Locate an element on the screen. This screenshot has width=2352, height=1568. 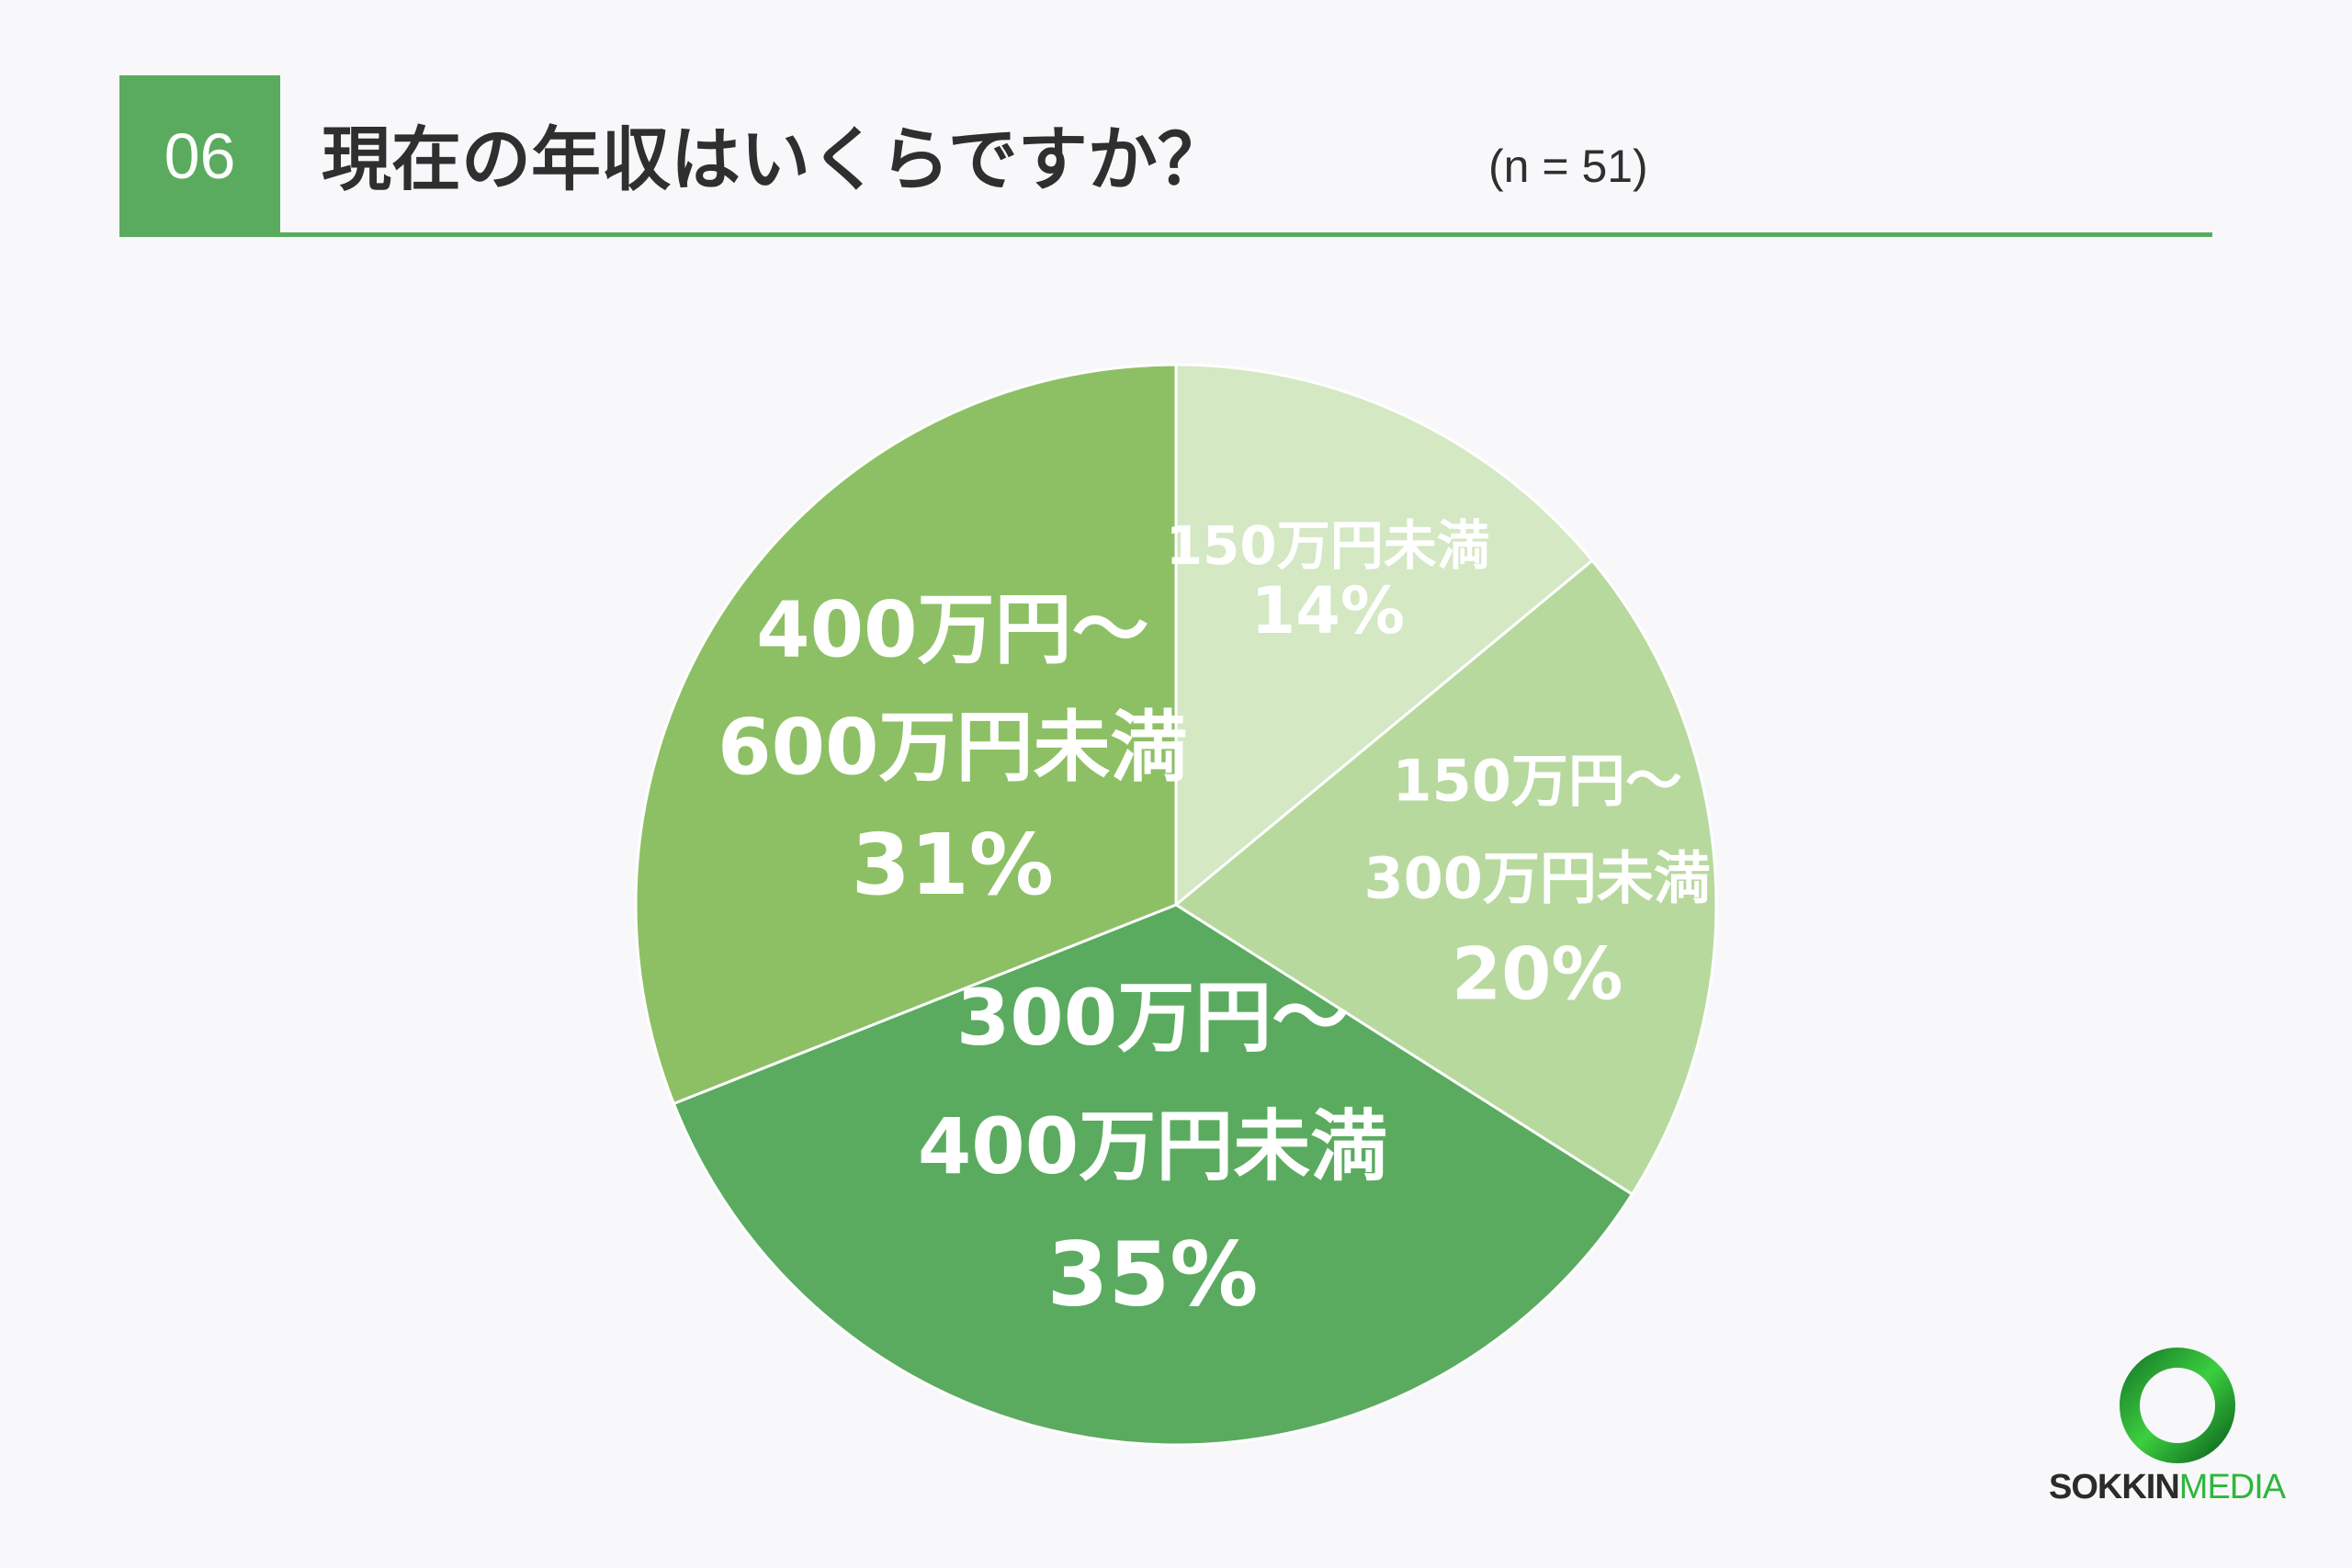
slice-category-label: 300万円～ is located at coordinates (1152, 1018).